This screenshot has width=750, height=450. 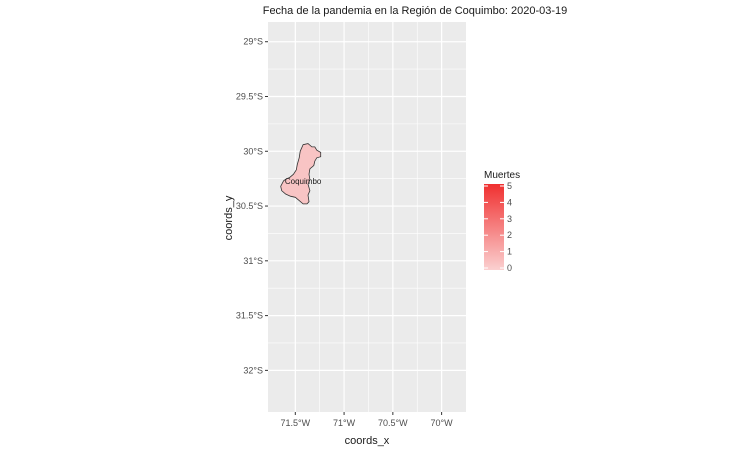 I want to click on legend-label: 3, so click(x=509, y=219).